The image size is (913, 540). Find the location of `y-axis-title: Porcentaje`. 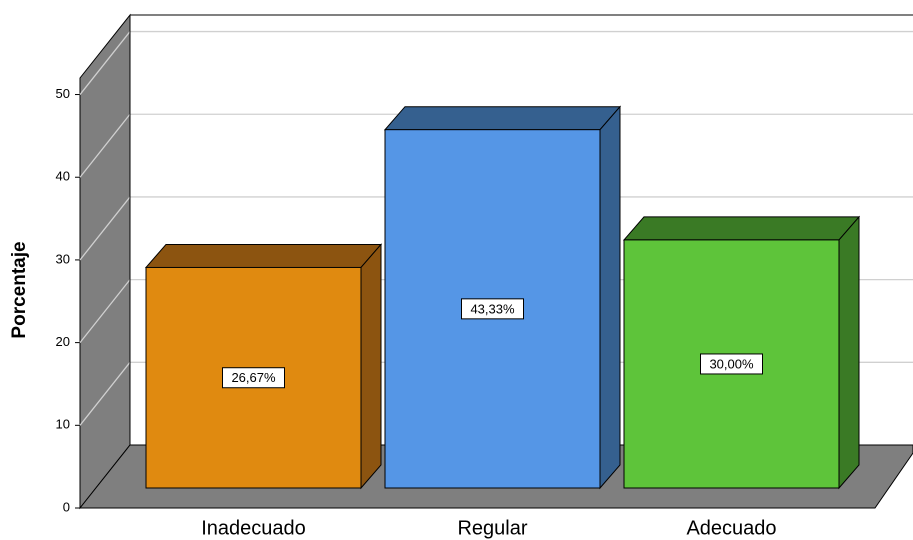

y-axis-title: Porcentaje is located at coordinates (19, 289).